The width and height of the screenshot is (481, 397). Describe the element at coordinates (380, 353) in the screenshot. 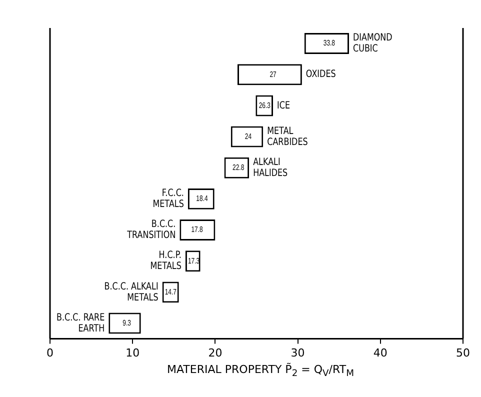

I see `x-tick-label: 40` at that location.